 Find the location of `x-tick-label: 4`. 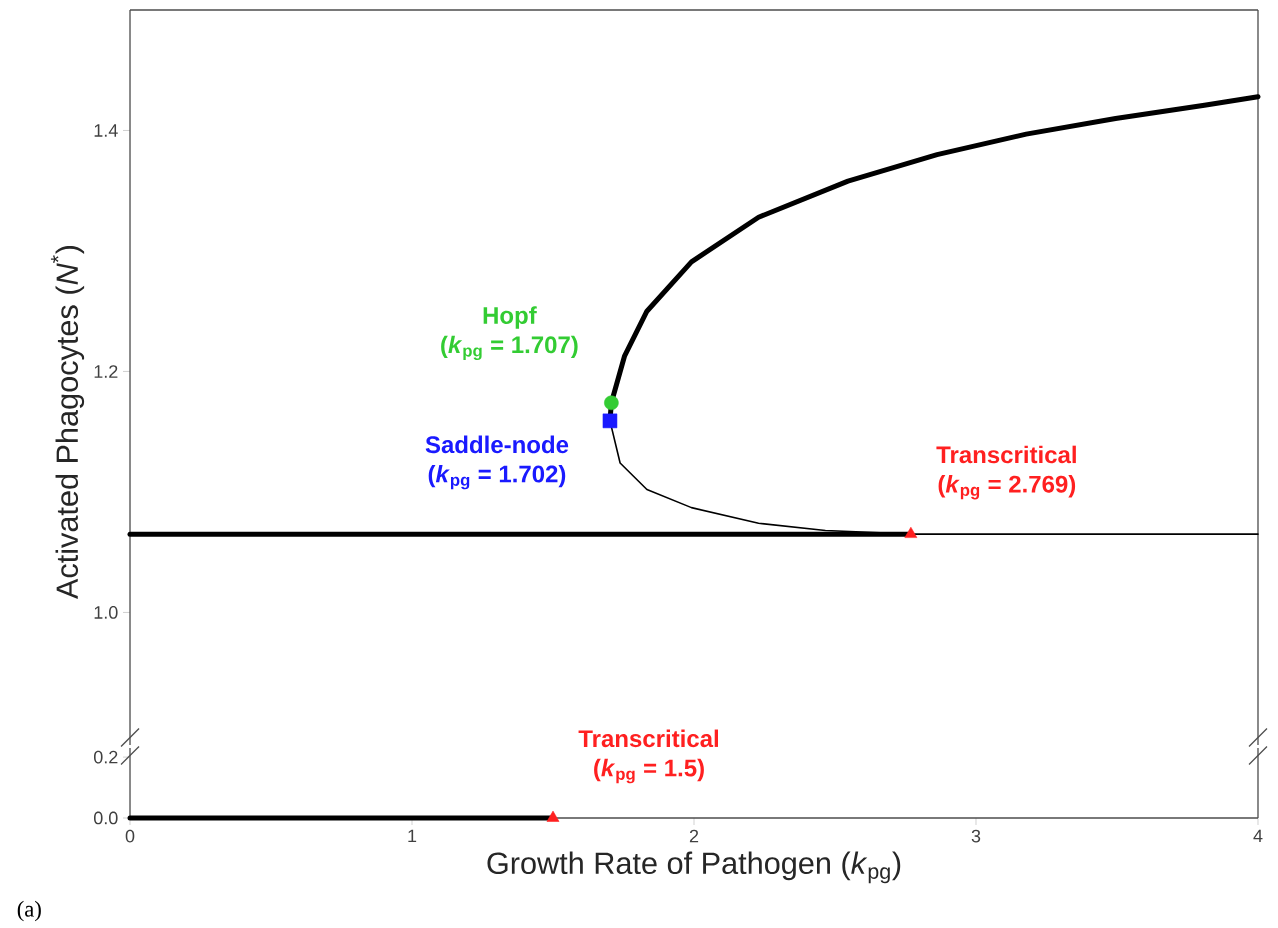

x-tick-label: 4 is located at coordinates (1258, 836).